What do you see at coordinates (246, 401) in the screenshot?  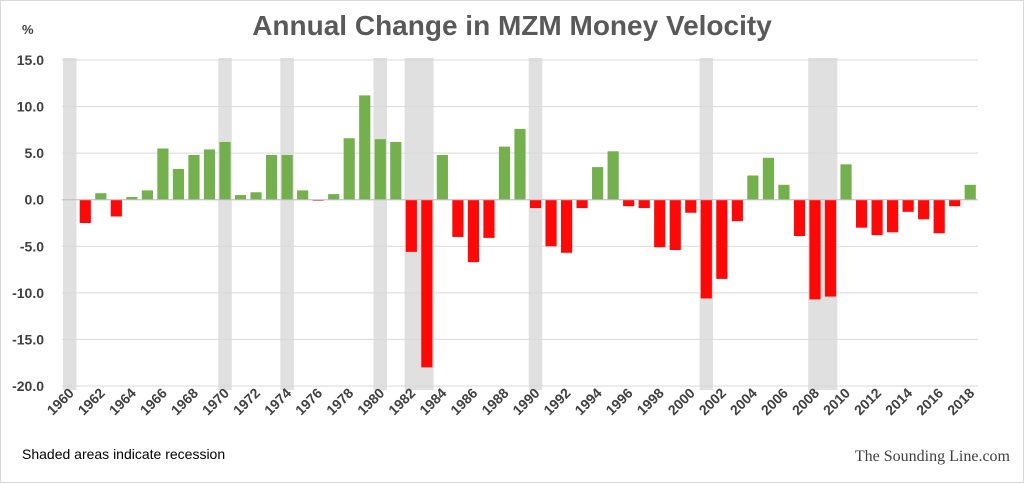 I see `x-tick-label-1972: 1972` at bounding box center [246, 401].